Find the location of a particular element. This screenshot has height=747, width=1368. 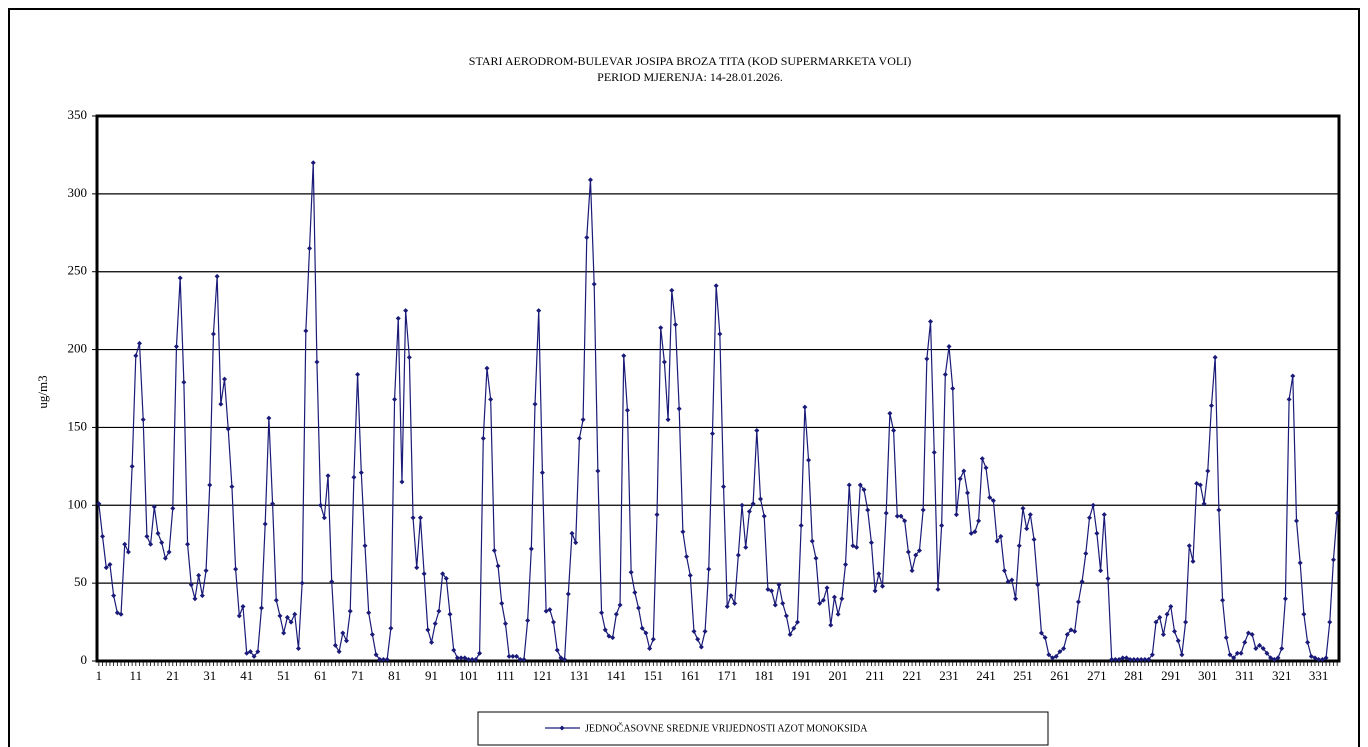

x-tick-label: 261 is located at coordinates (1060, 675).